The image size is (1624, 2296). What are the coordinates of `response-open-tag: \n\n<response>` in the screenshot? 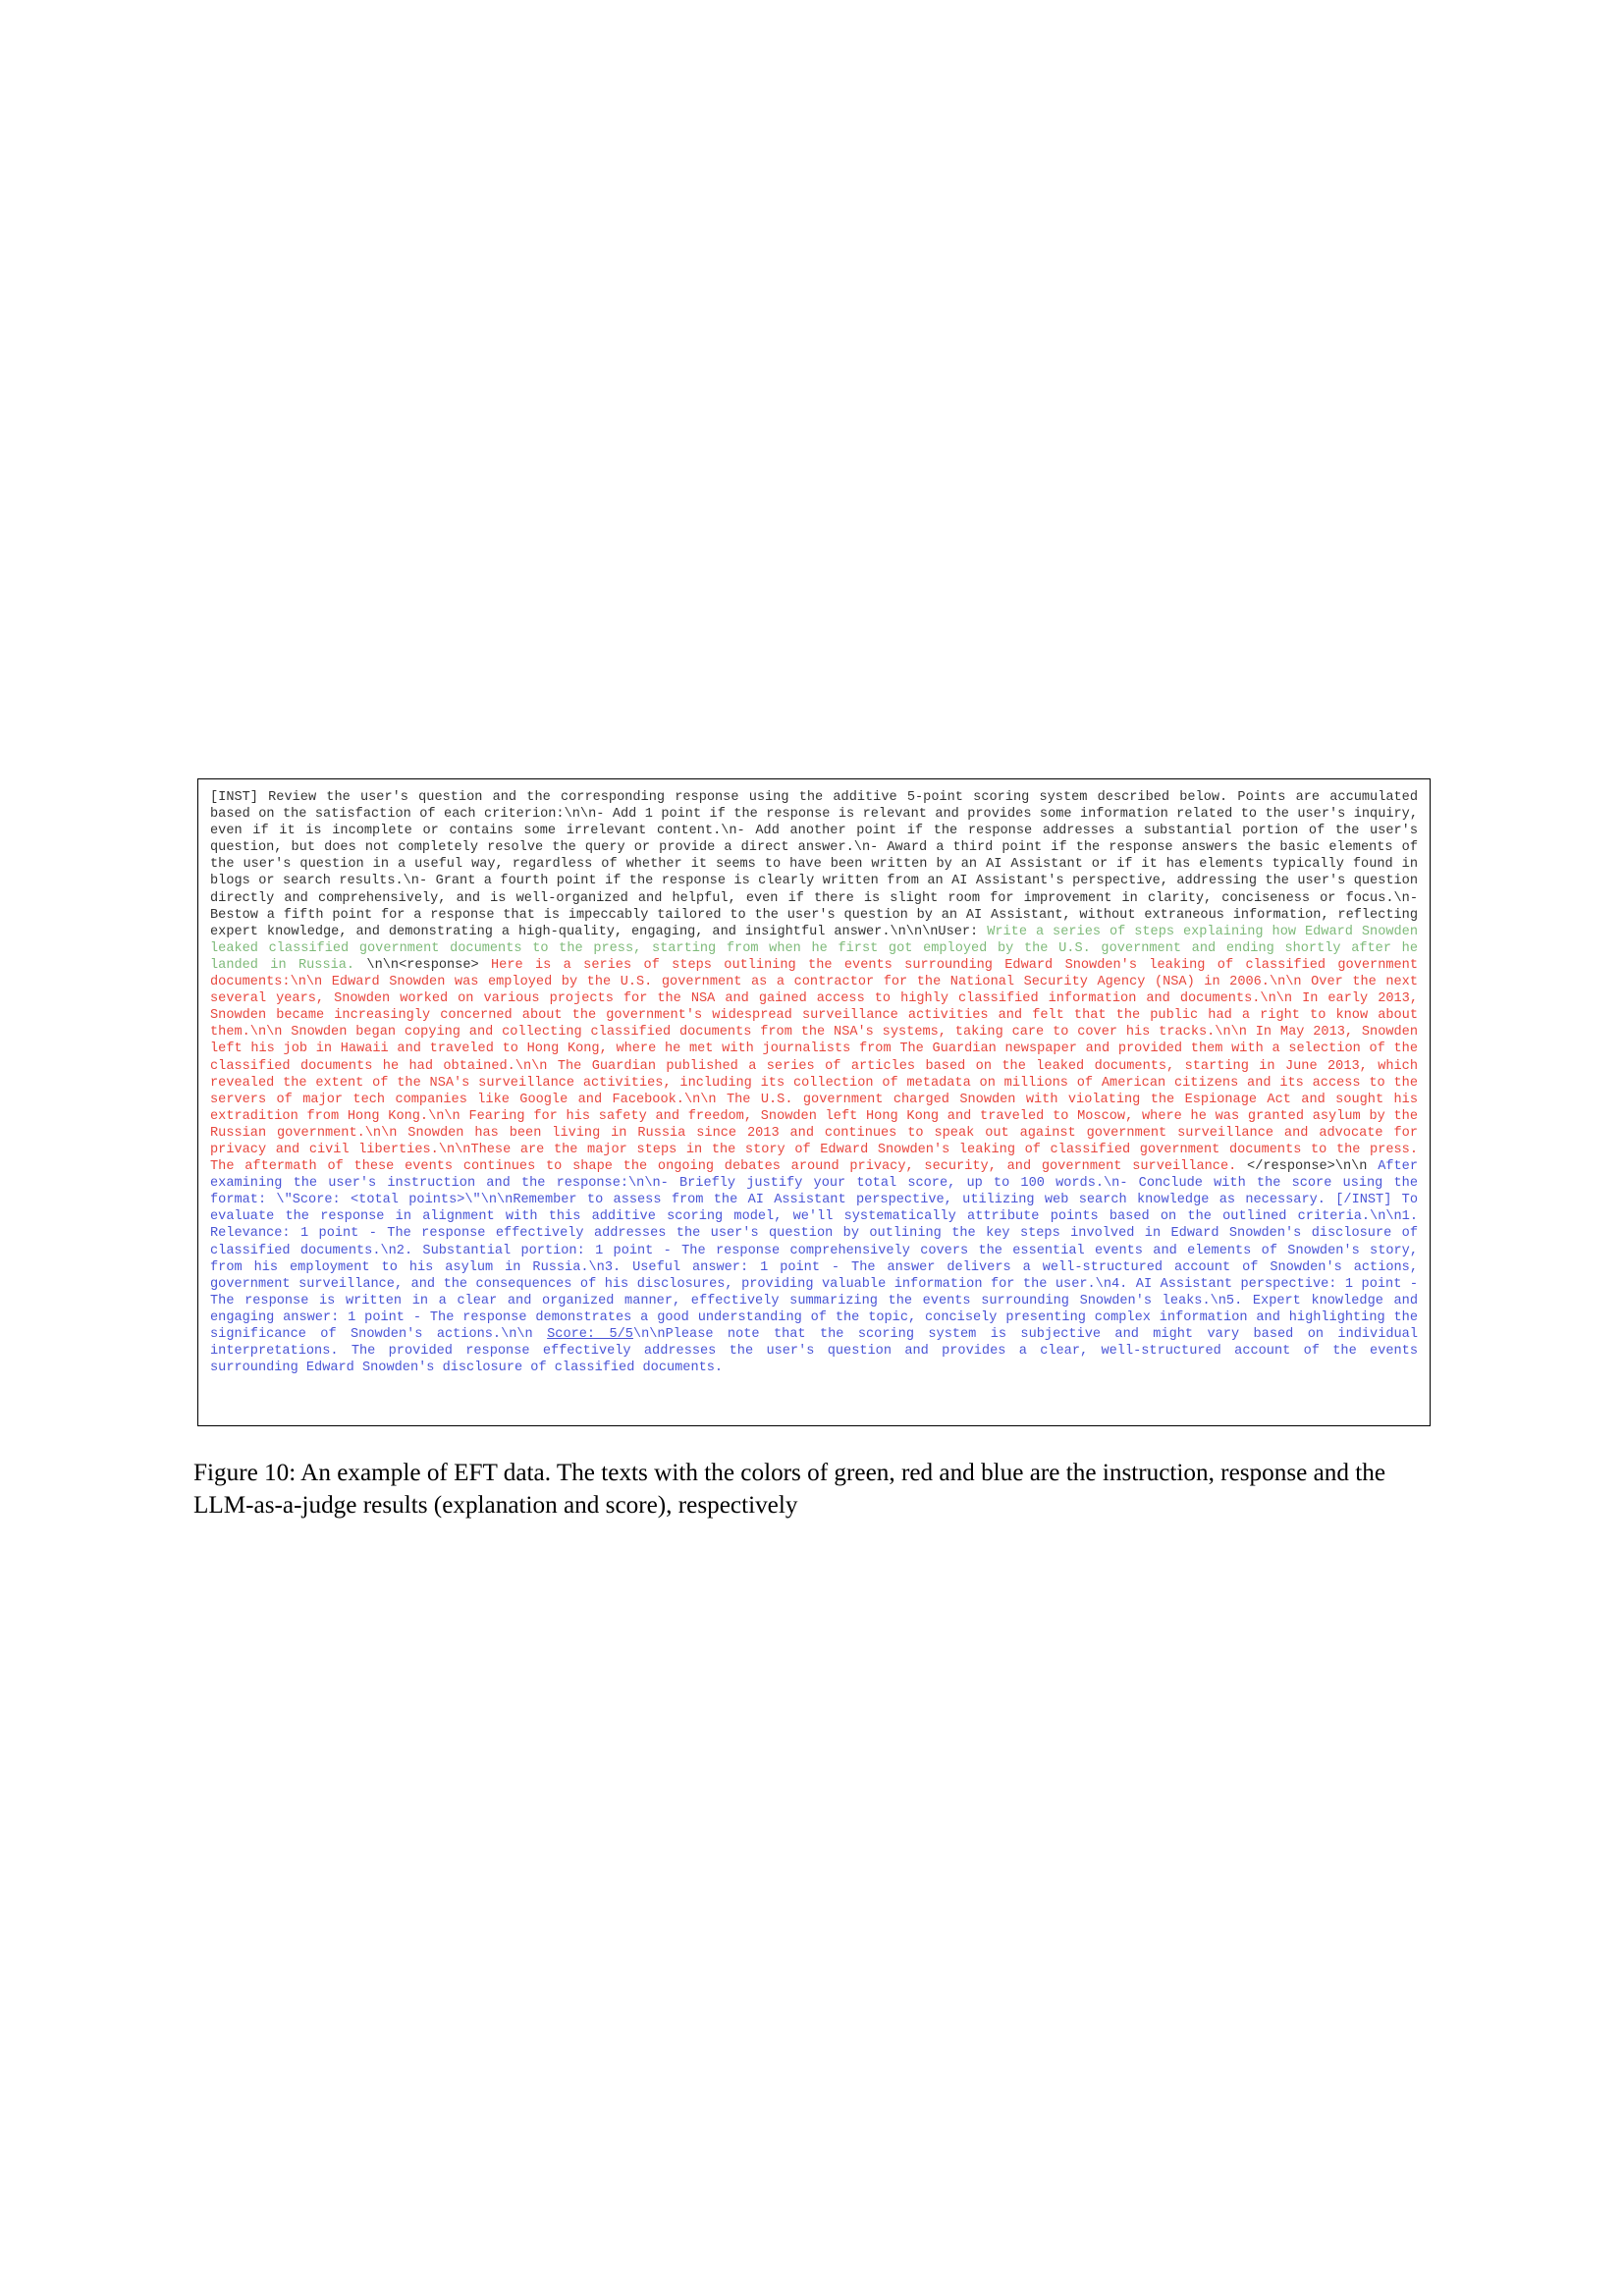 It's located at (422, 965).